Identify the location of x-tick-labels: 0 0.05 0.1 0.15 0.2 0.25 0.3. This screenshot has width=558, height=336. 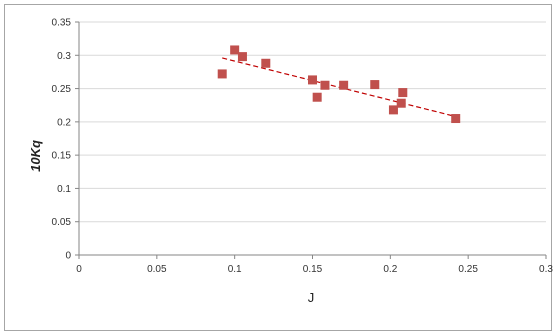
(314, 269).